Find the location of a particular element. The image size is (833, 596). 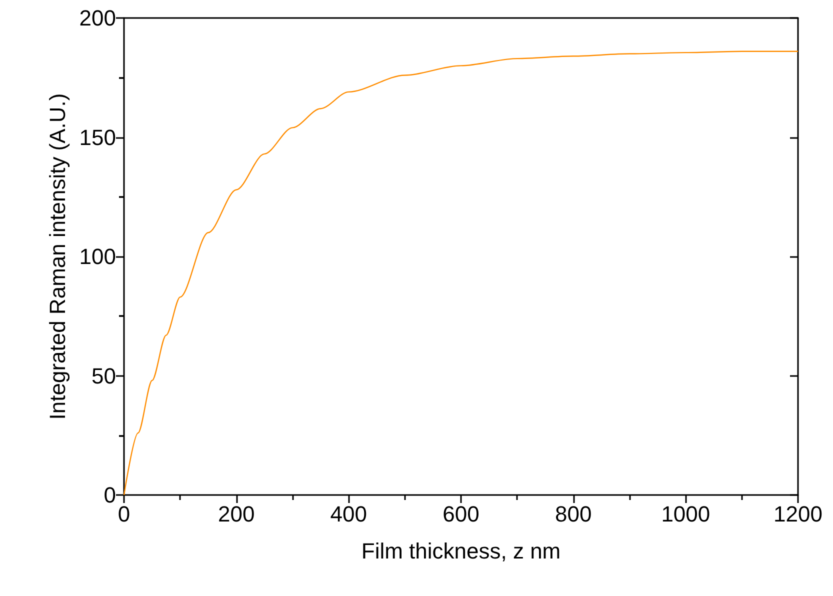

y-axis-title: Integrated Raman intensity (A.U.) is located at coordinates (57, 256).